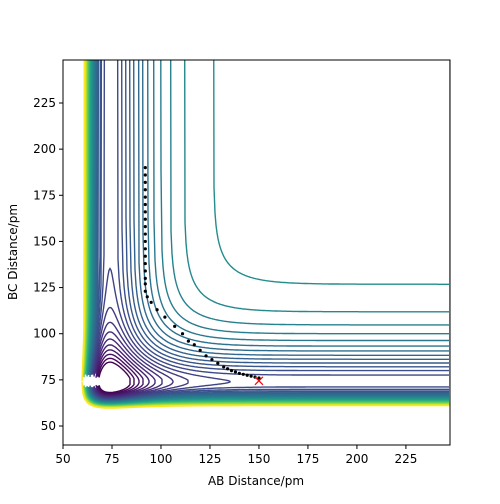  I want to click on x-tick-label: 75, so click(111, 459).